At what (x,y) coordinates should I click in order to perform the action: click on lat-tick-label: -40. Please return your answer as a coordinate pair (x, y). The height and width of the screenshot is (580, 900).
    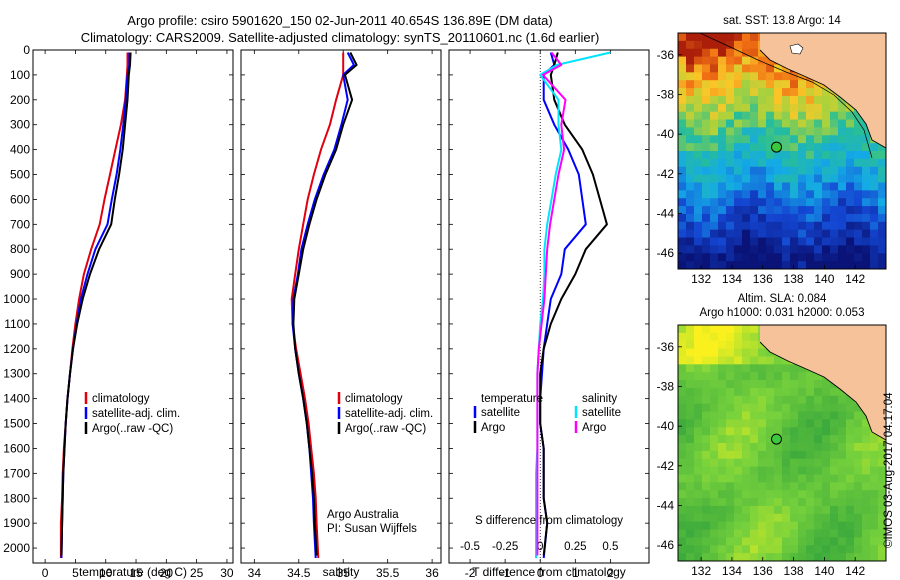
    Looking at the image, I should click on (666, 134).